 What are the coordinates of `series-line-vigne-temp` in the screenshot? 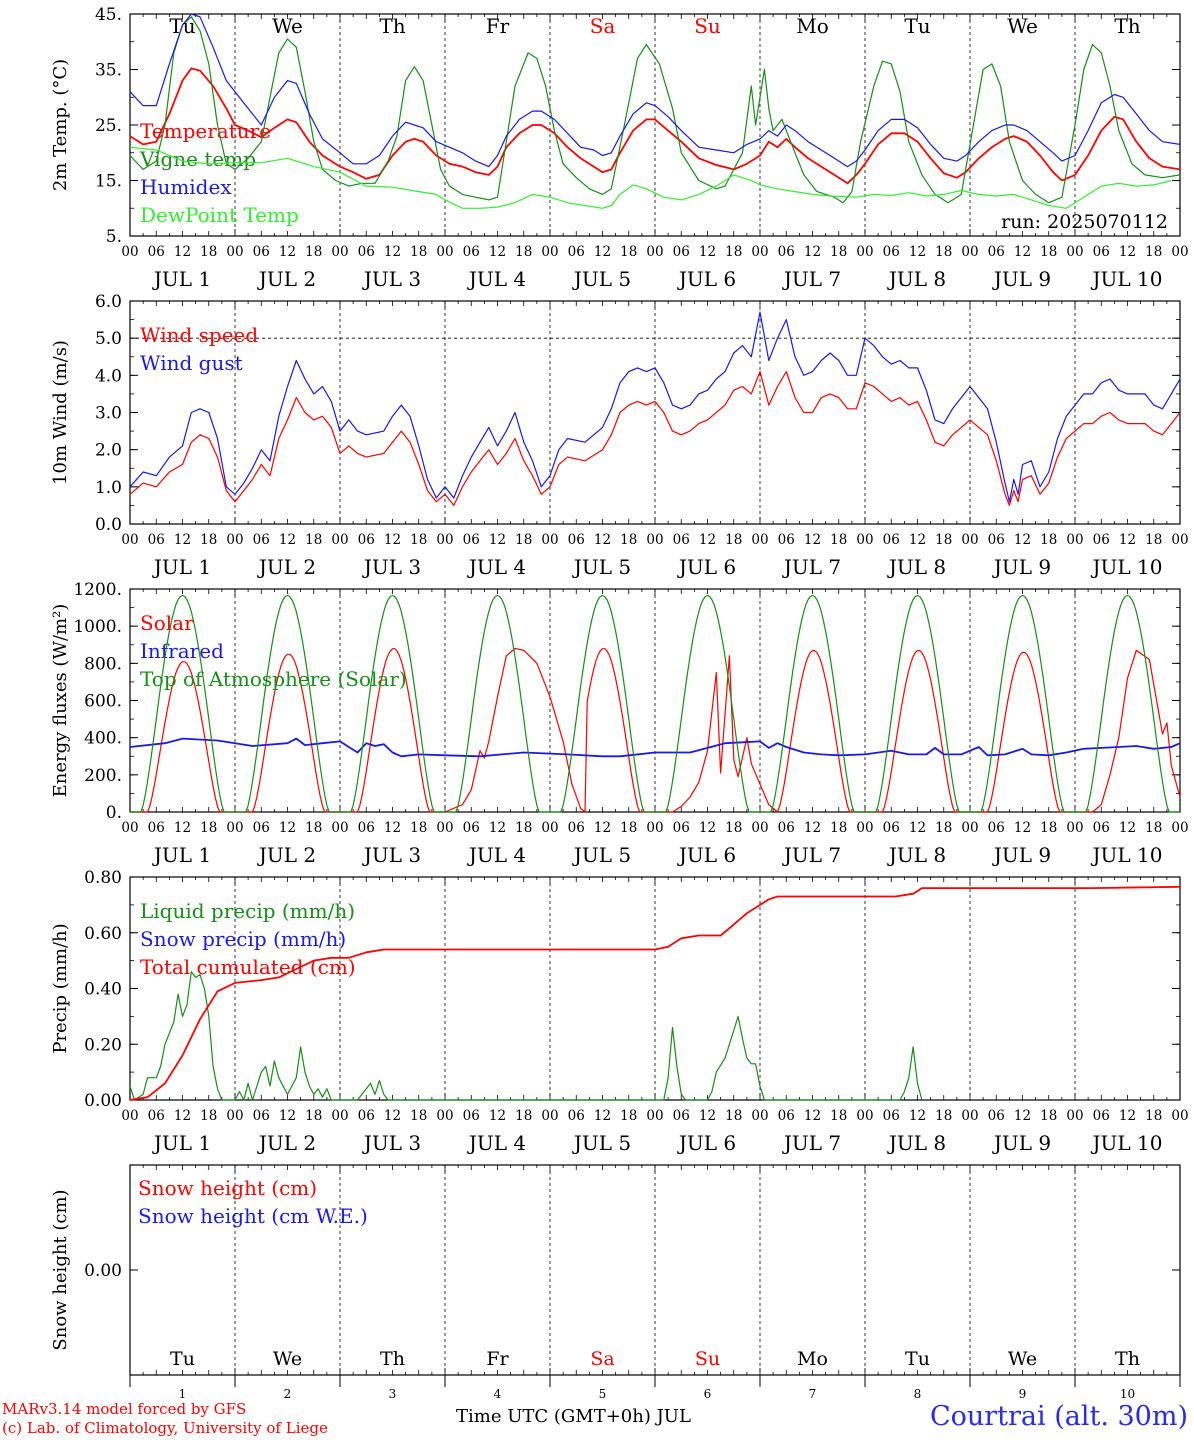 It's located at (655, 110).